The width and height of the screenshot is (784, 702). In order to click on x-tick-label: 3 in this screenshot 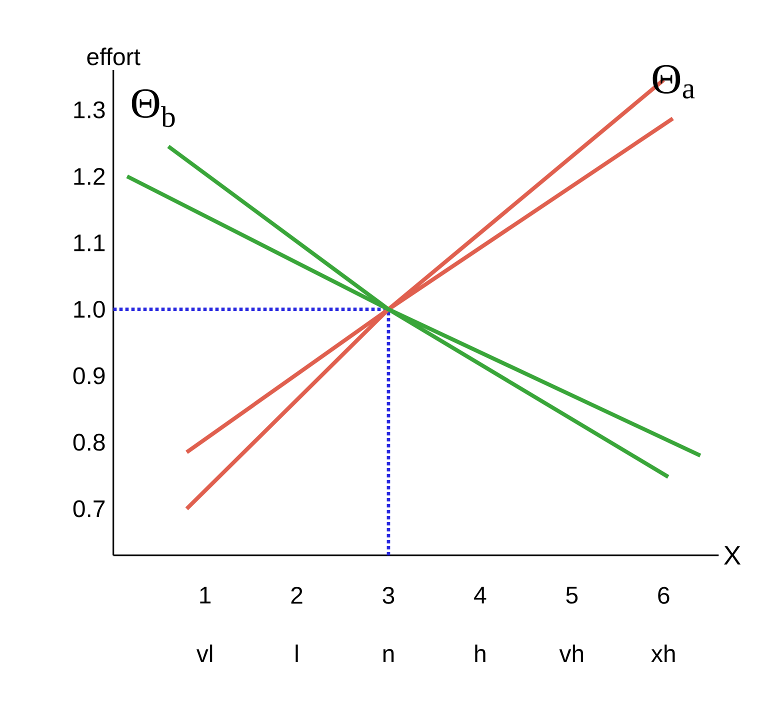, I will do `click(388, 595)`.